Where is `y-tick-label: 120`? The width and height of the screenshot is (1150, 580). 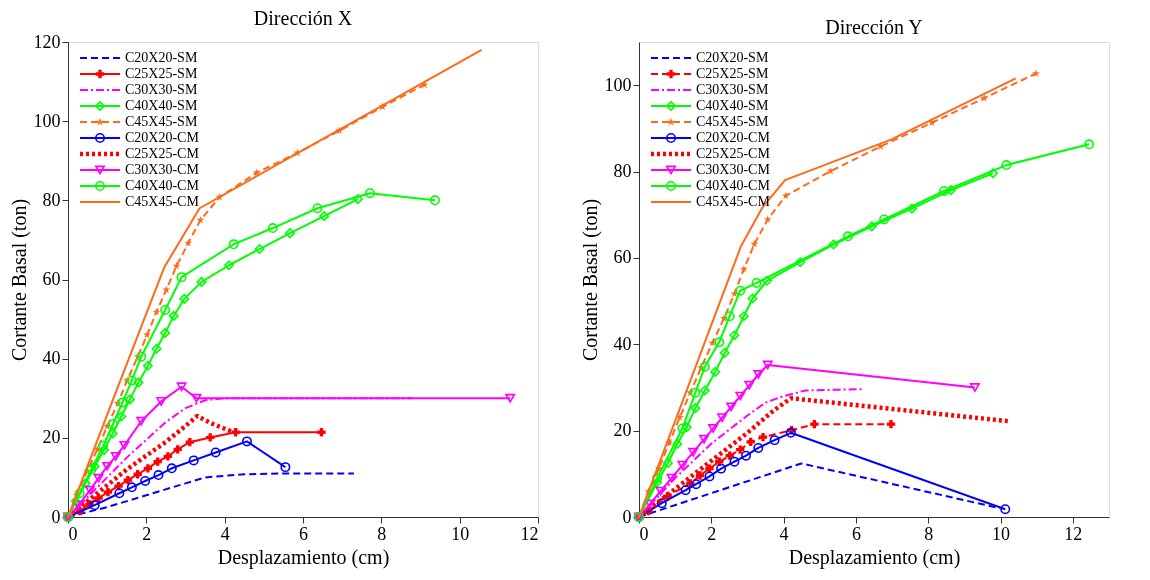
y-tick-label: 120 is located at coordinates (47, 41).